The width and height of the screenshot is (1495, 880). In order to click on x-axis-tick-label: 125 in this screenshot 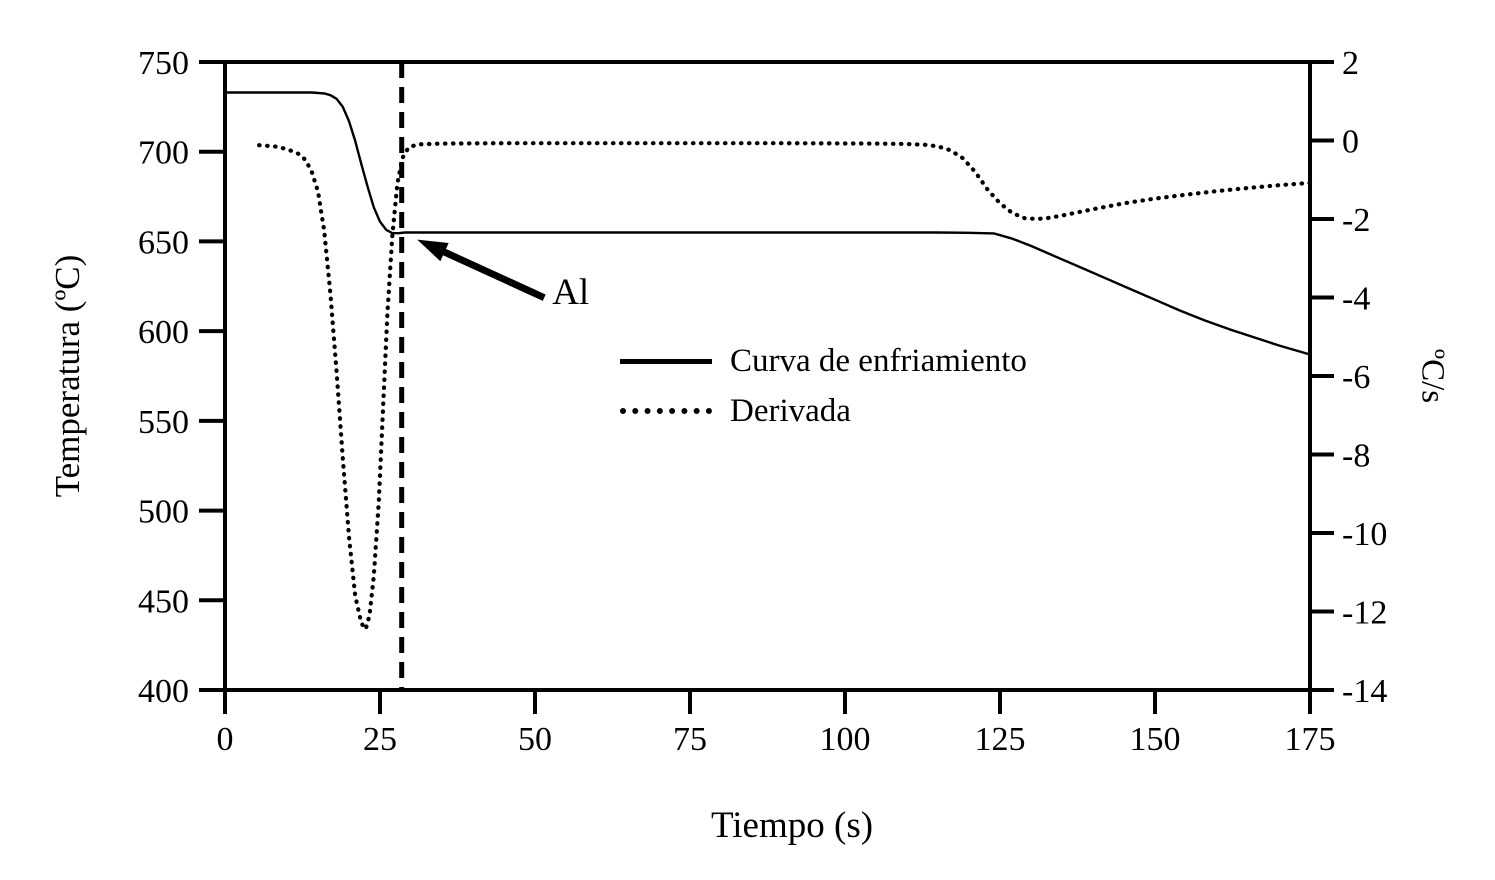, I will do `click(1000, 739)`.